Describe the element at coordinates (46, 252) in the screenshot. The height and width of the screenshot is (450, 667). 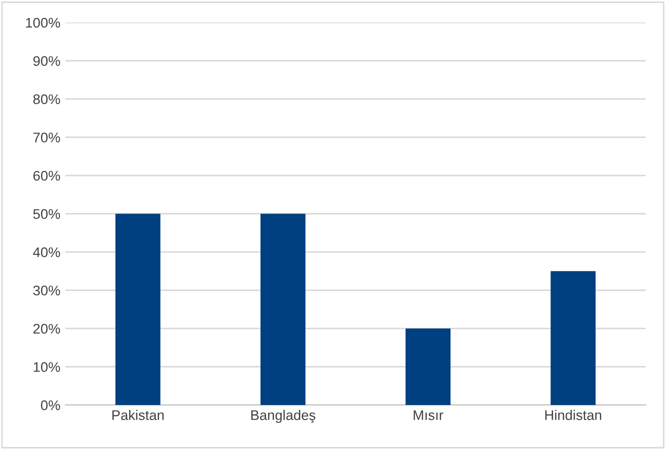
I see `y-tick-label: 40%` at that location.